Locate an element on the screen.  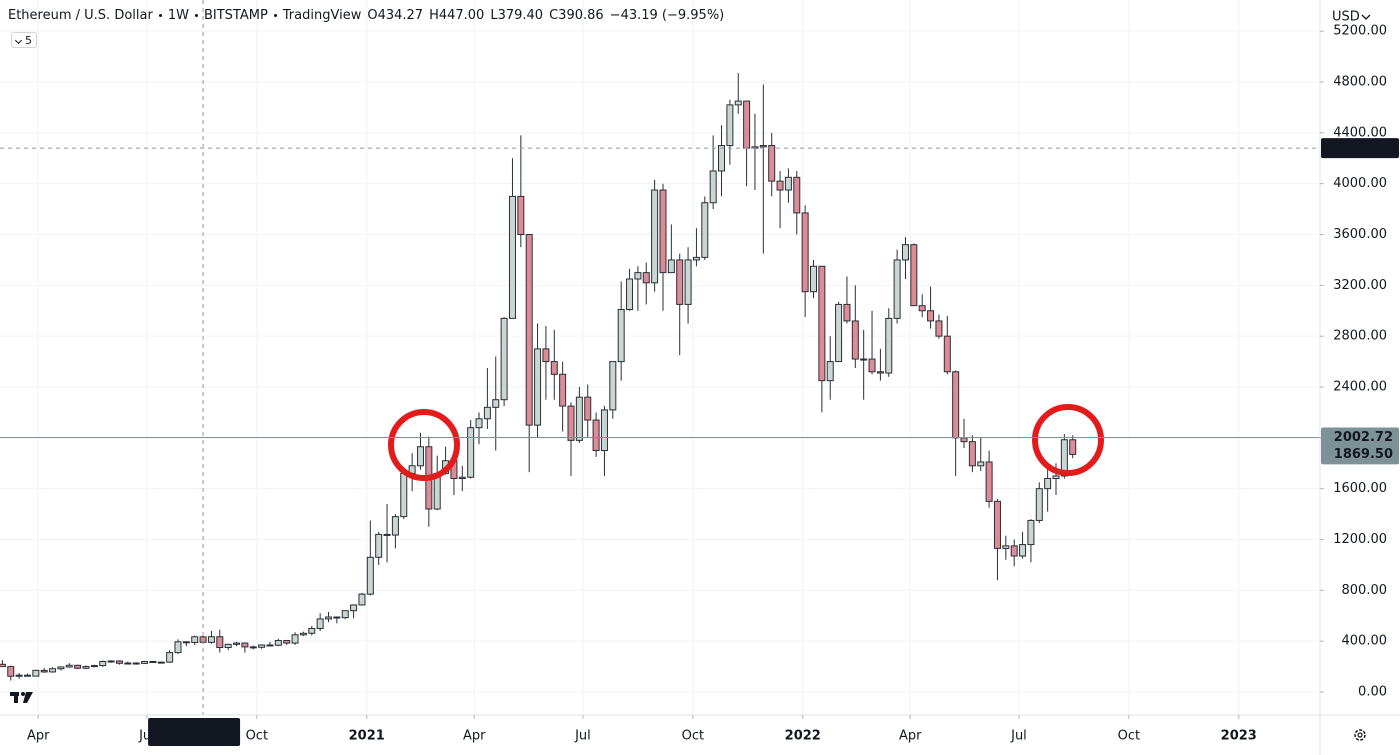
ohlc-values: O434.27 H447.00 L379.40 C390.86 is located at coordinates (482, 15).